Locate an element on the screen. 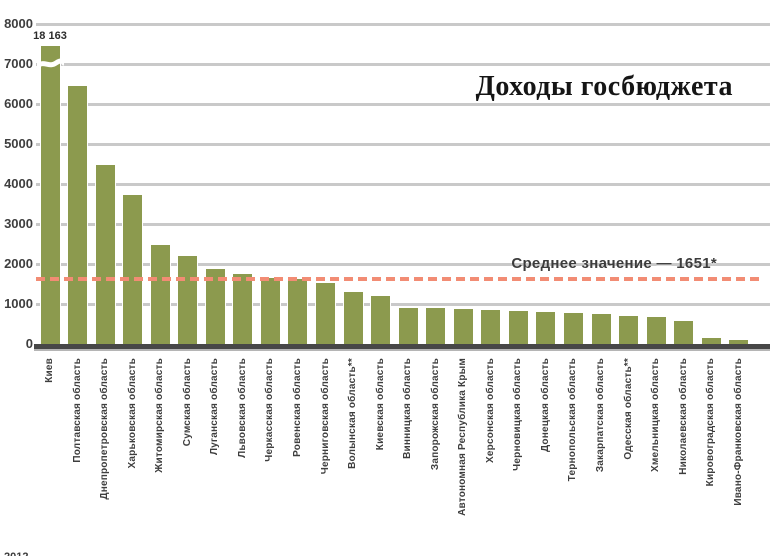 The width and height of the screenshot is (770, 556). y-tick-label: 3000 is located at coordinates (18, 223).